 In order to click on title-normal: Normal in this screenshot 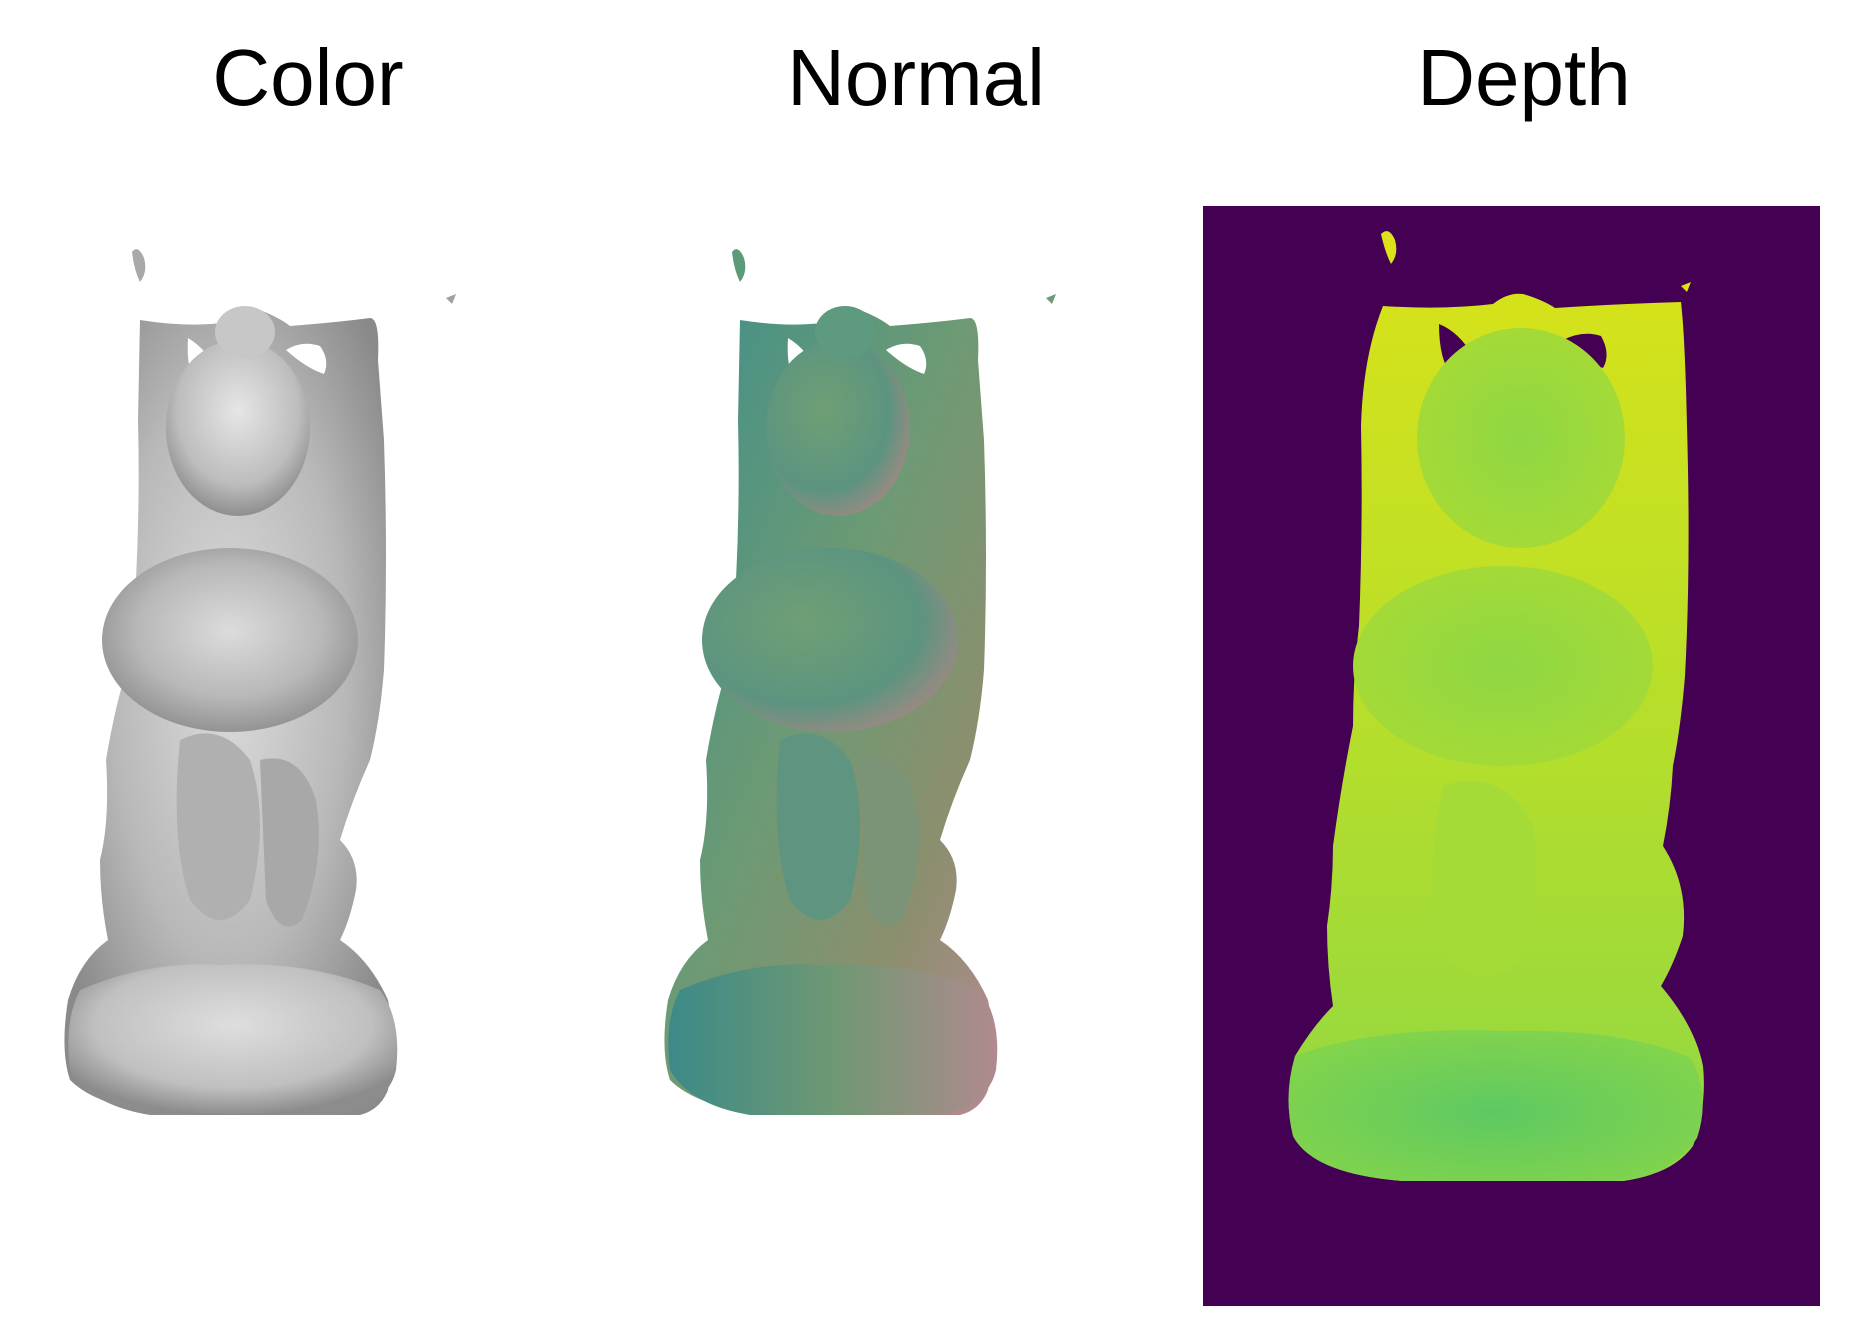, I will do `click(916, 77)`.